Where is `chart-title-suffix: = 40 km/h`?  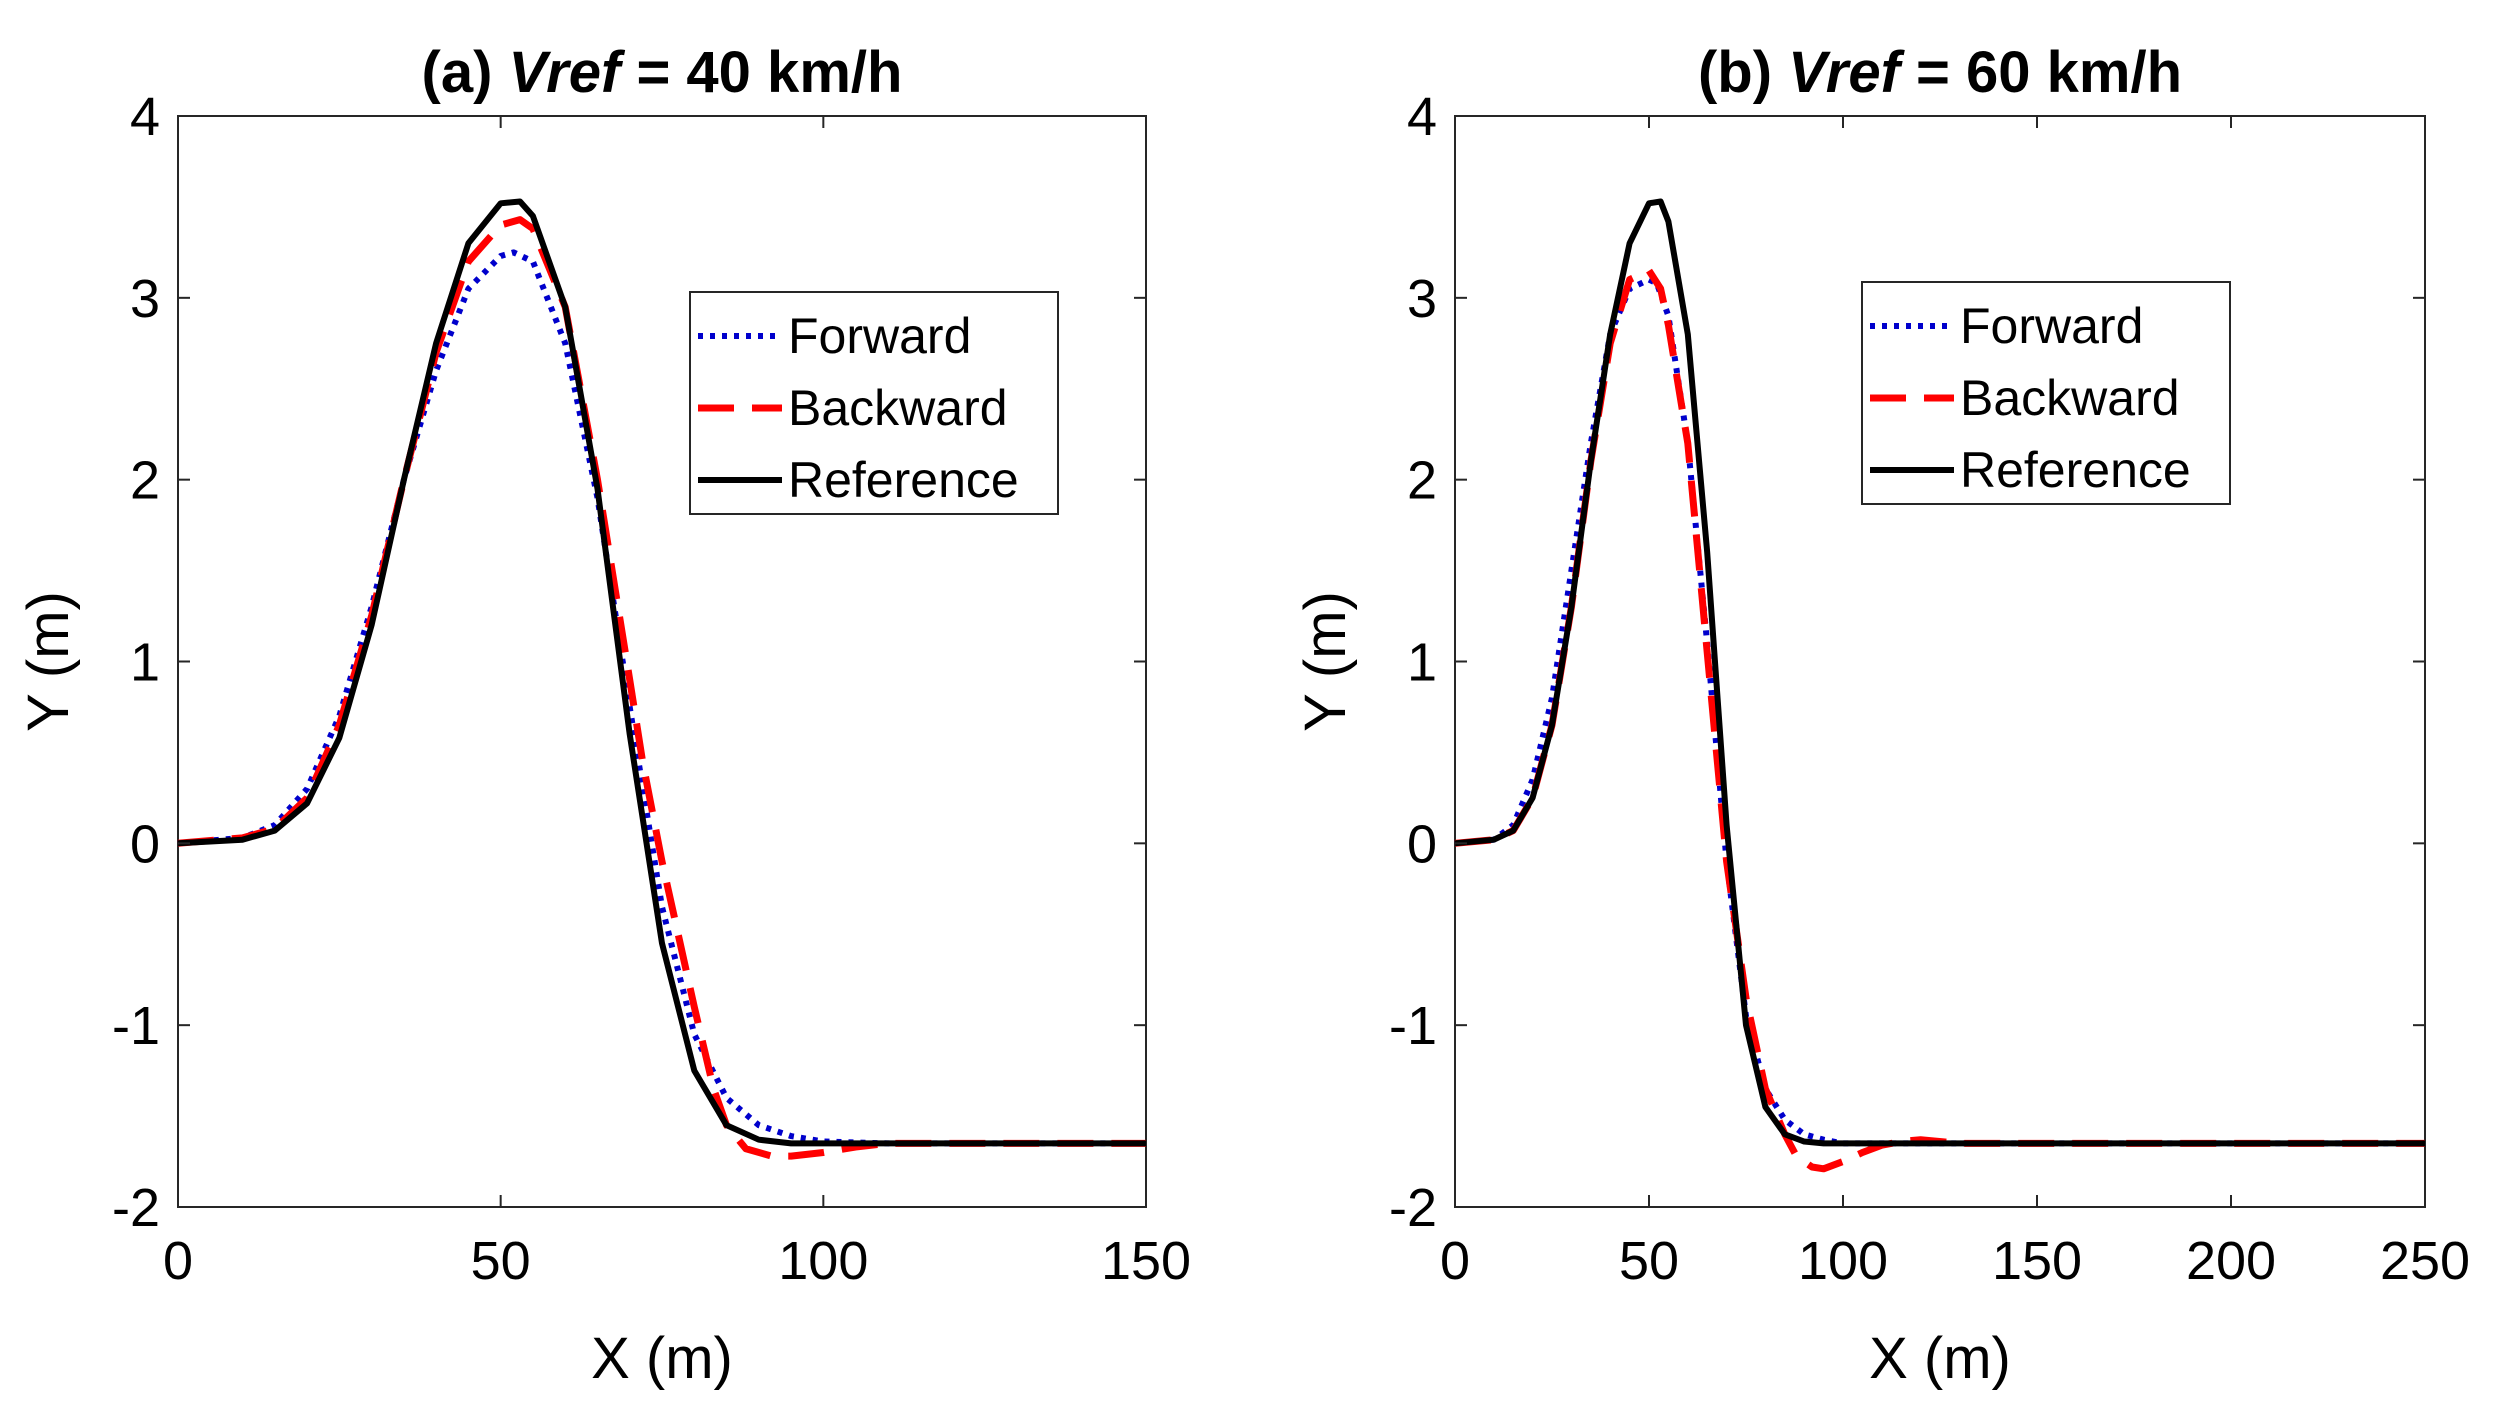 chart-title-suffix: = 40 km/h is located at coordinates (761, 72).